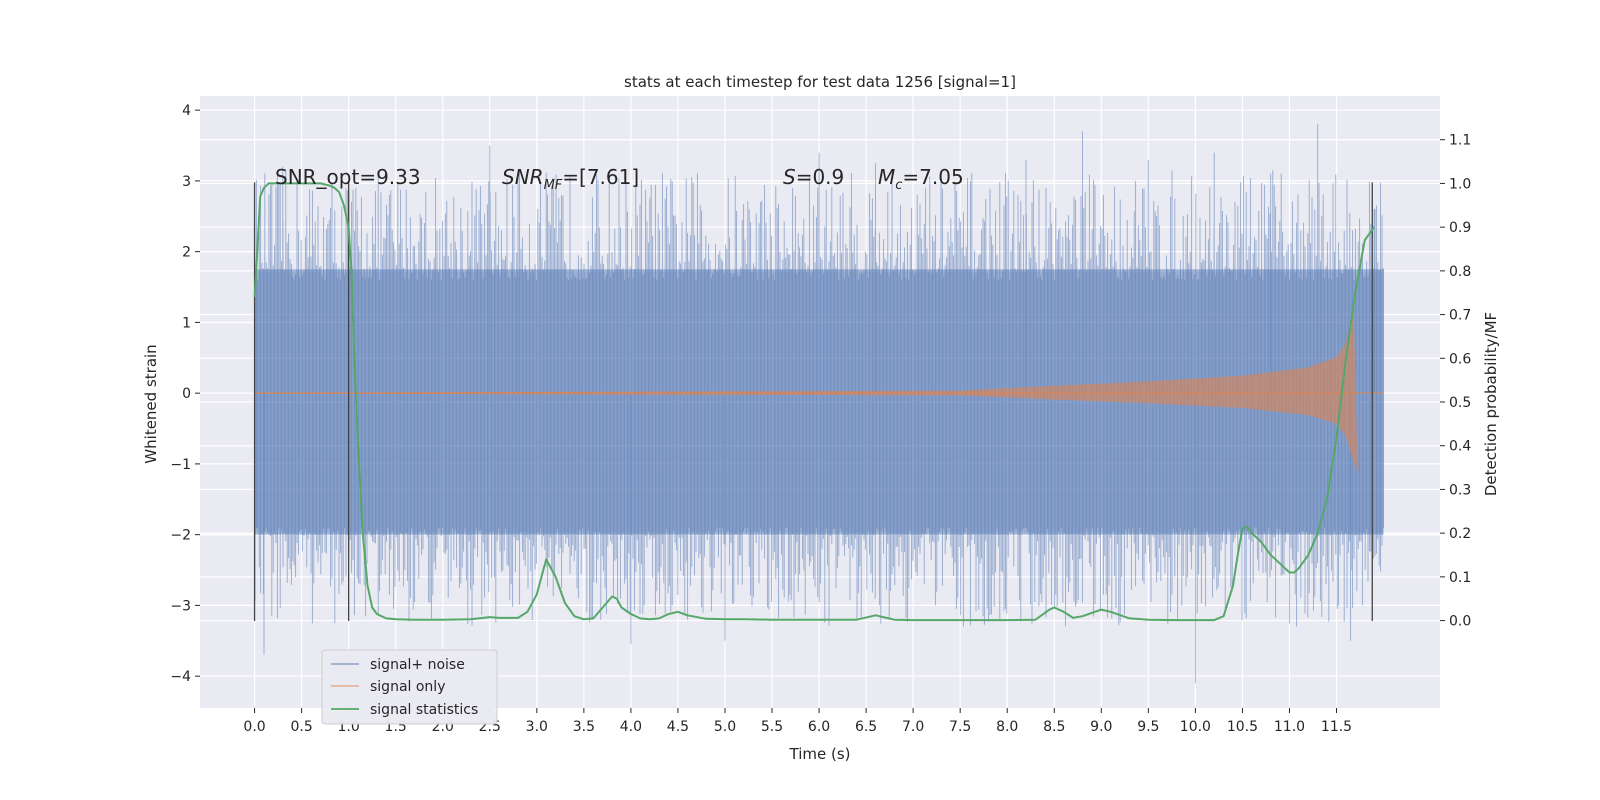 This screenshot has height=800, width=1600. I want to click on x-tick-label: 9.5, so click(1148, 727).